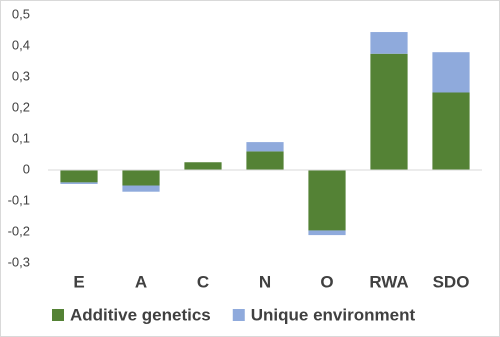  Describe the element at coordinates (19, 199) in the screenshot. I see `y-tick-label: -0,1` at that location.